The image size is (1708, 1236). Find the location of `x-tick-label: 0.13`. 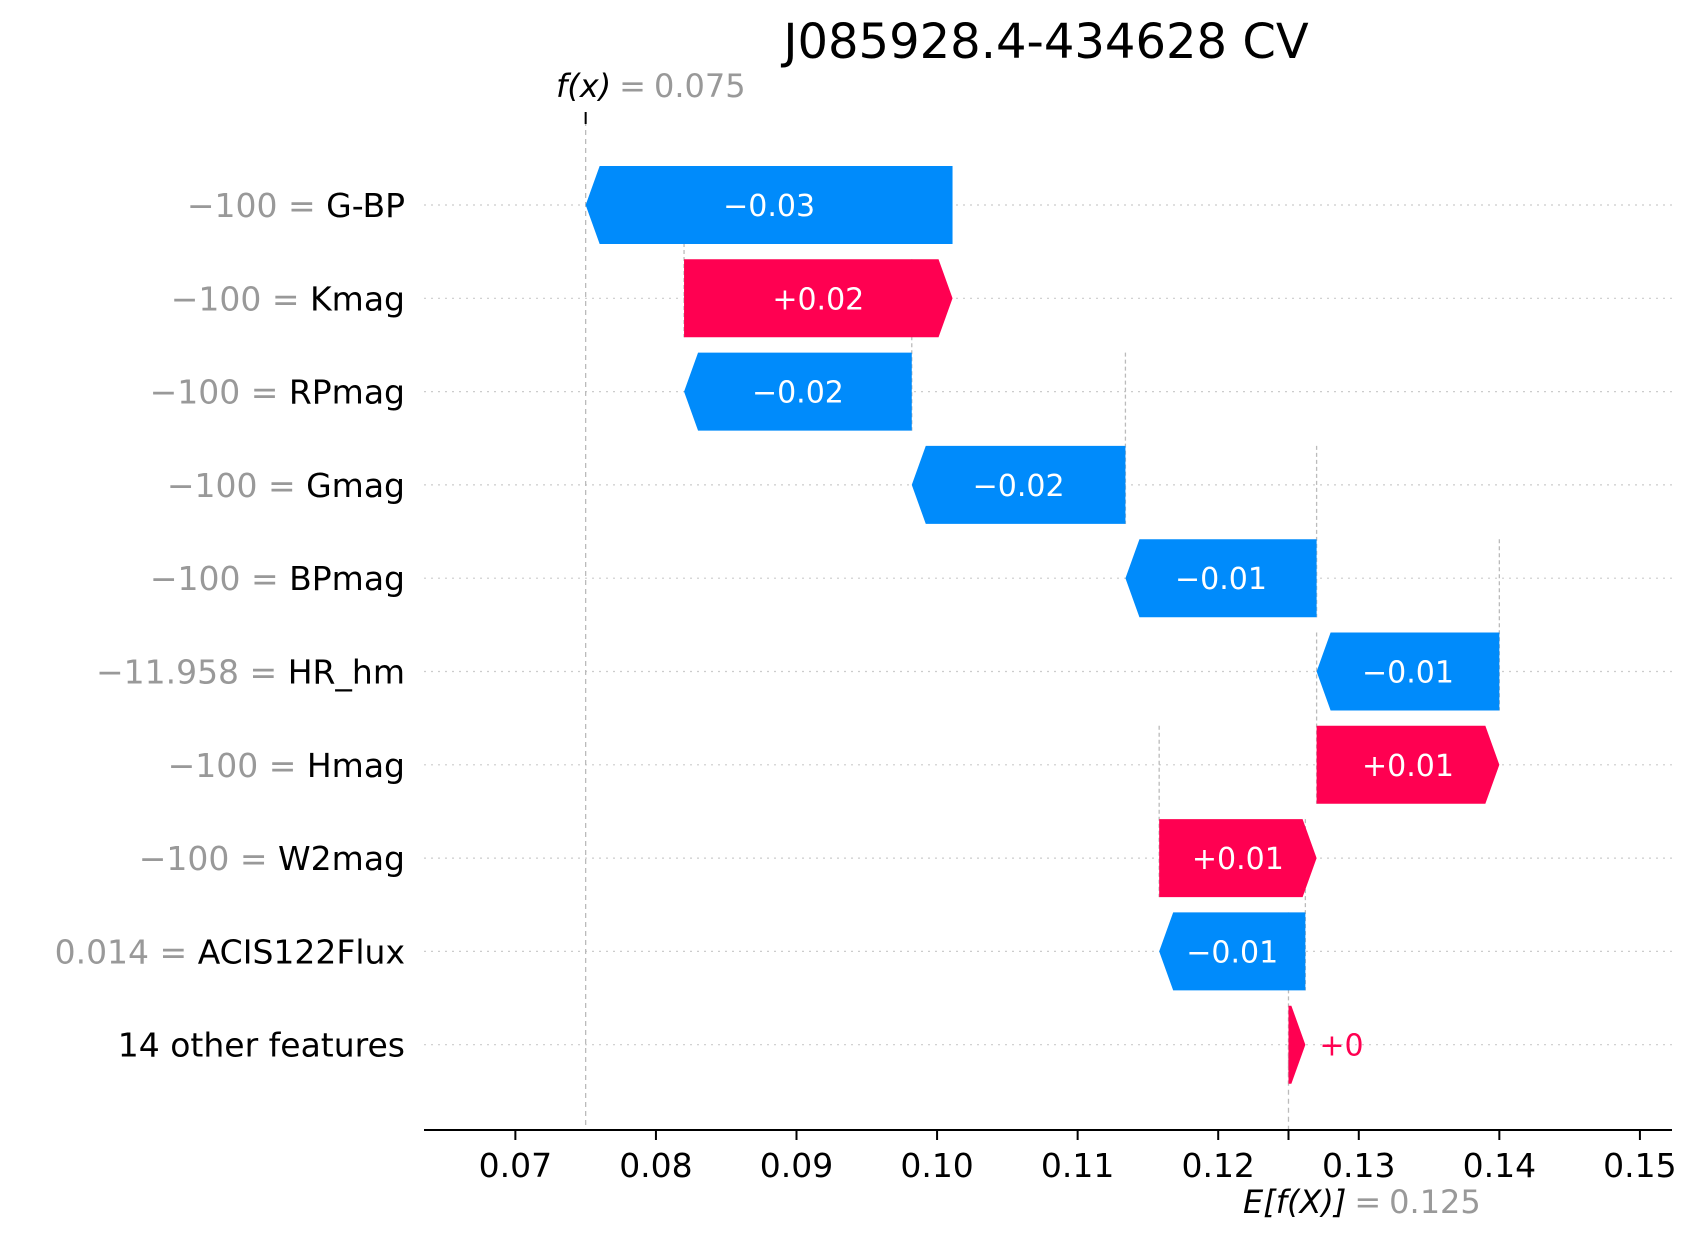

x-tick-label: 0.13 is located at coordinates (1358, 1165).